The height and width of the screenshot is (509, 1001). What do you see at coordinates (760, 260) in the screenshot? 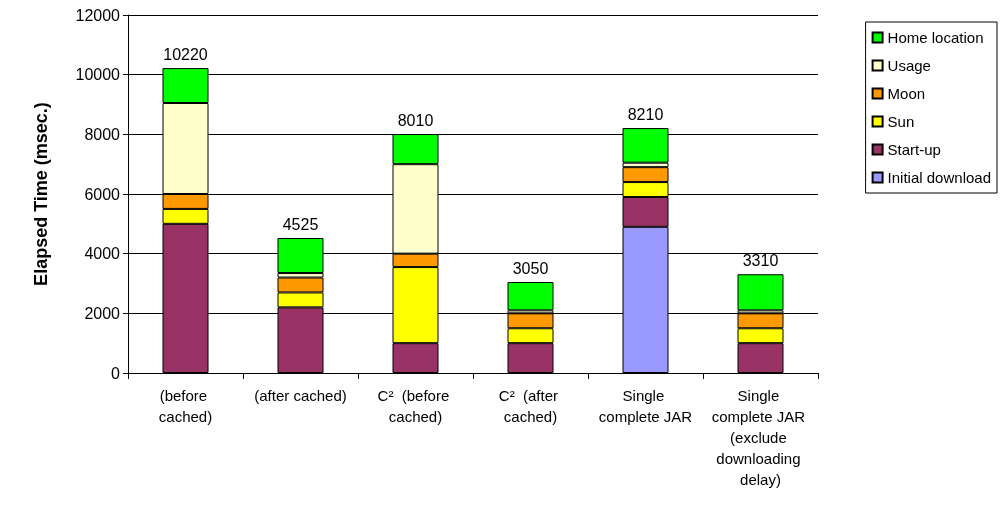
I see `total-label: 3310` at bounding box center [760, 260].